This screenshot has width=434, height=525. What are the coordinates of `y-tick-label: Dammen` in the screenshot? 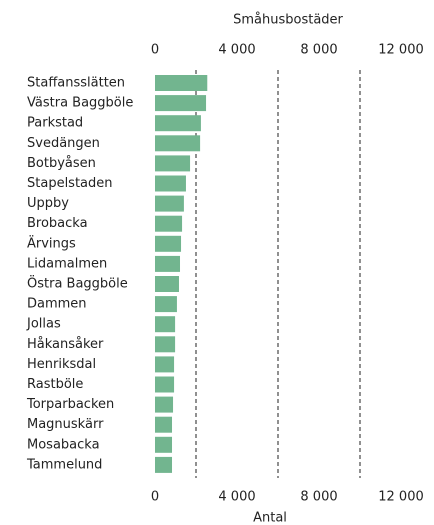 It's located at (57, 304).